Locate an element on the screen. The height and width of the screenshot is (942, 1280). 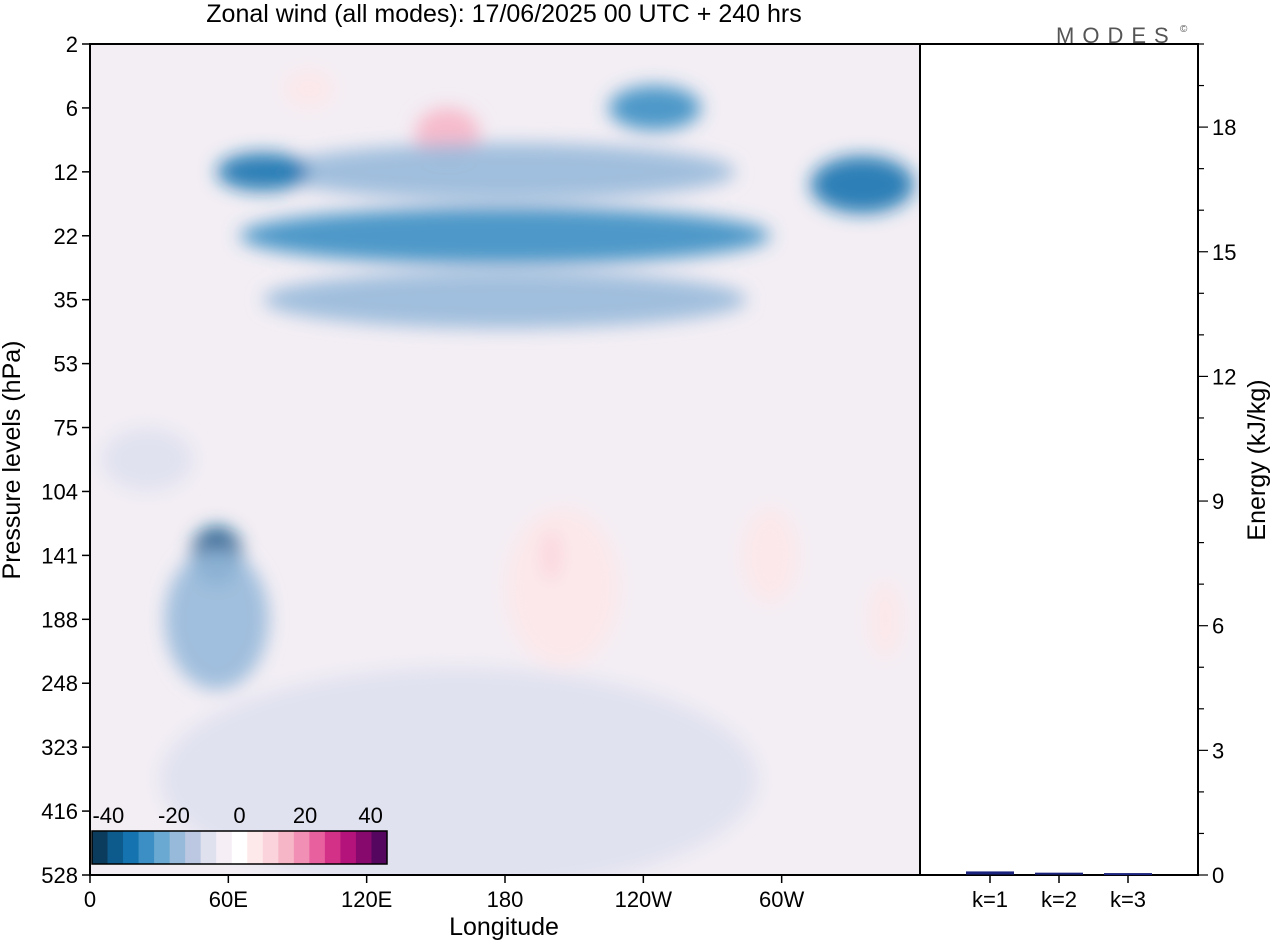
energy-tick-label: 15 is located at coordinates (1224, 252).